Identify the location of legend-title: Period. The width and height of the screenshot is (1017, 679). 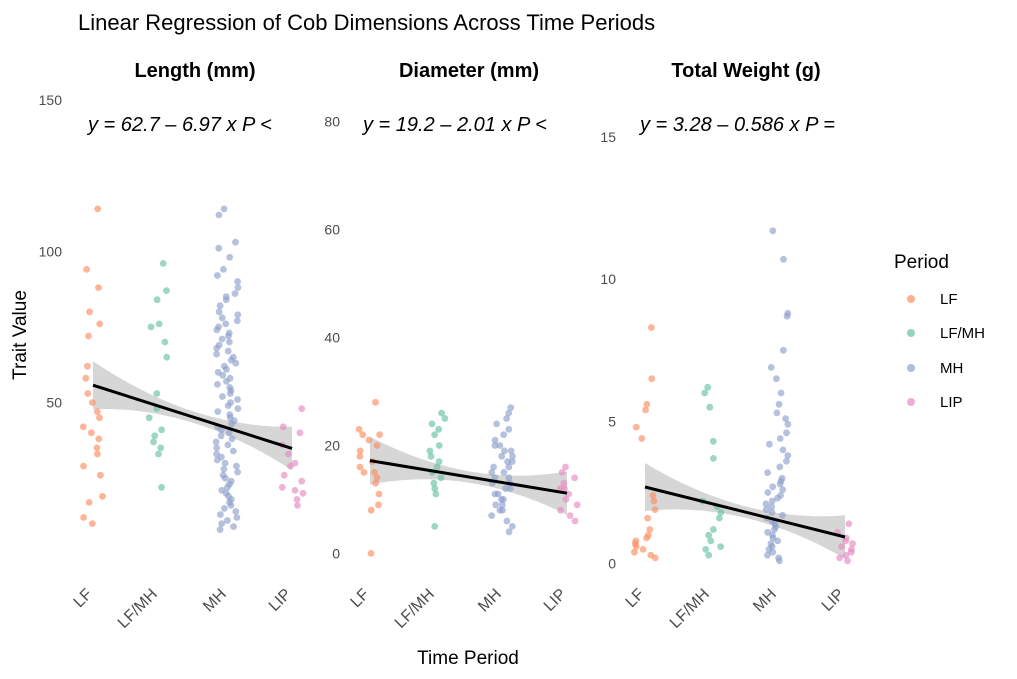
(921, 262).